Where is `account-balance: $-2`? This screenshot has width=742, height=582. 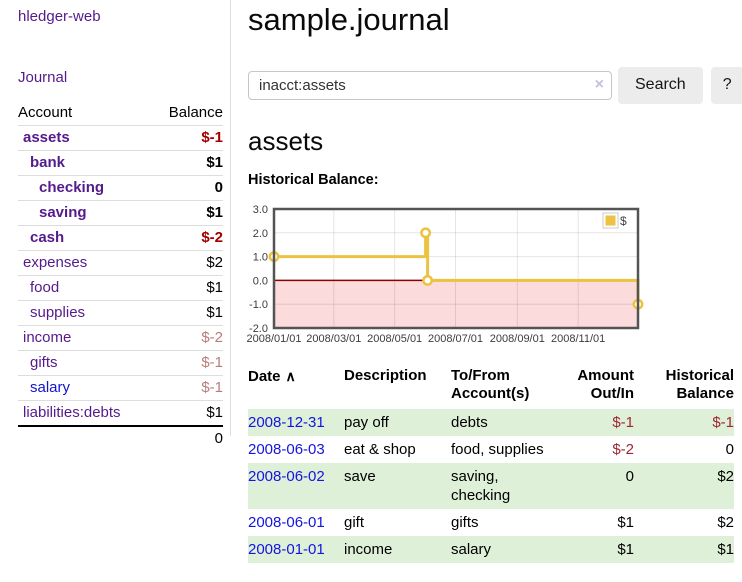
account-balance: $-2 is located at coordinates (212, 237).